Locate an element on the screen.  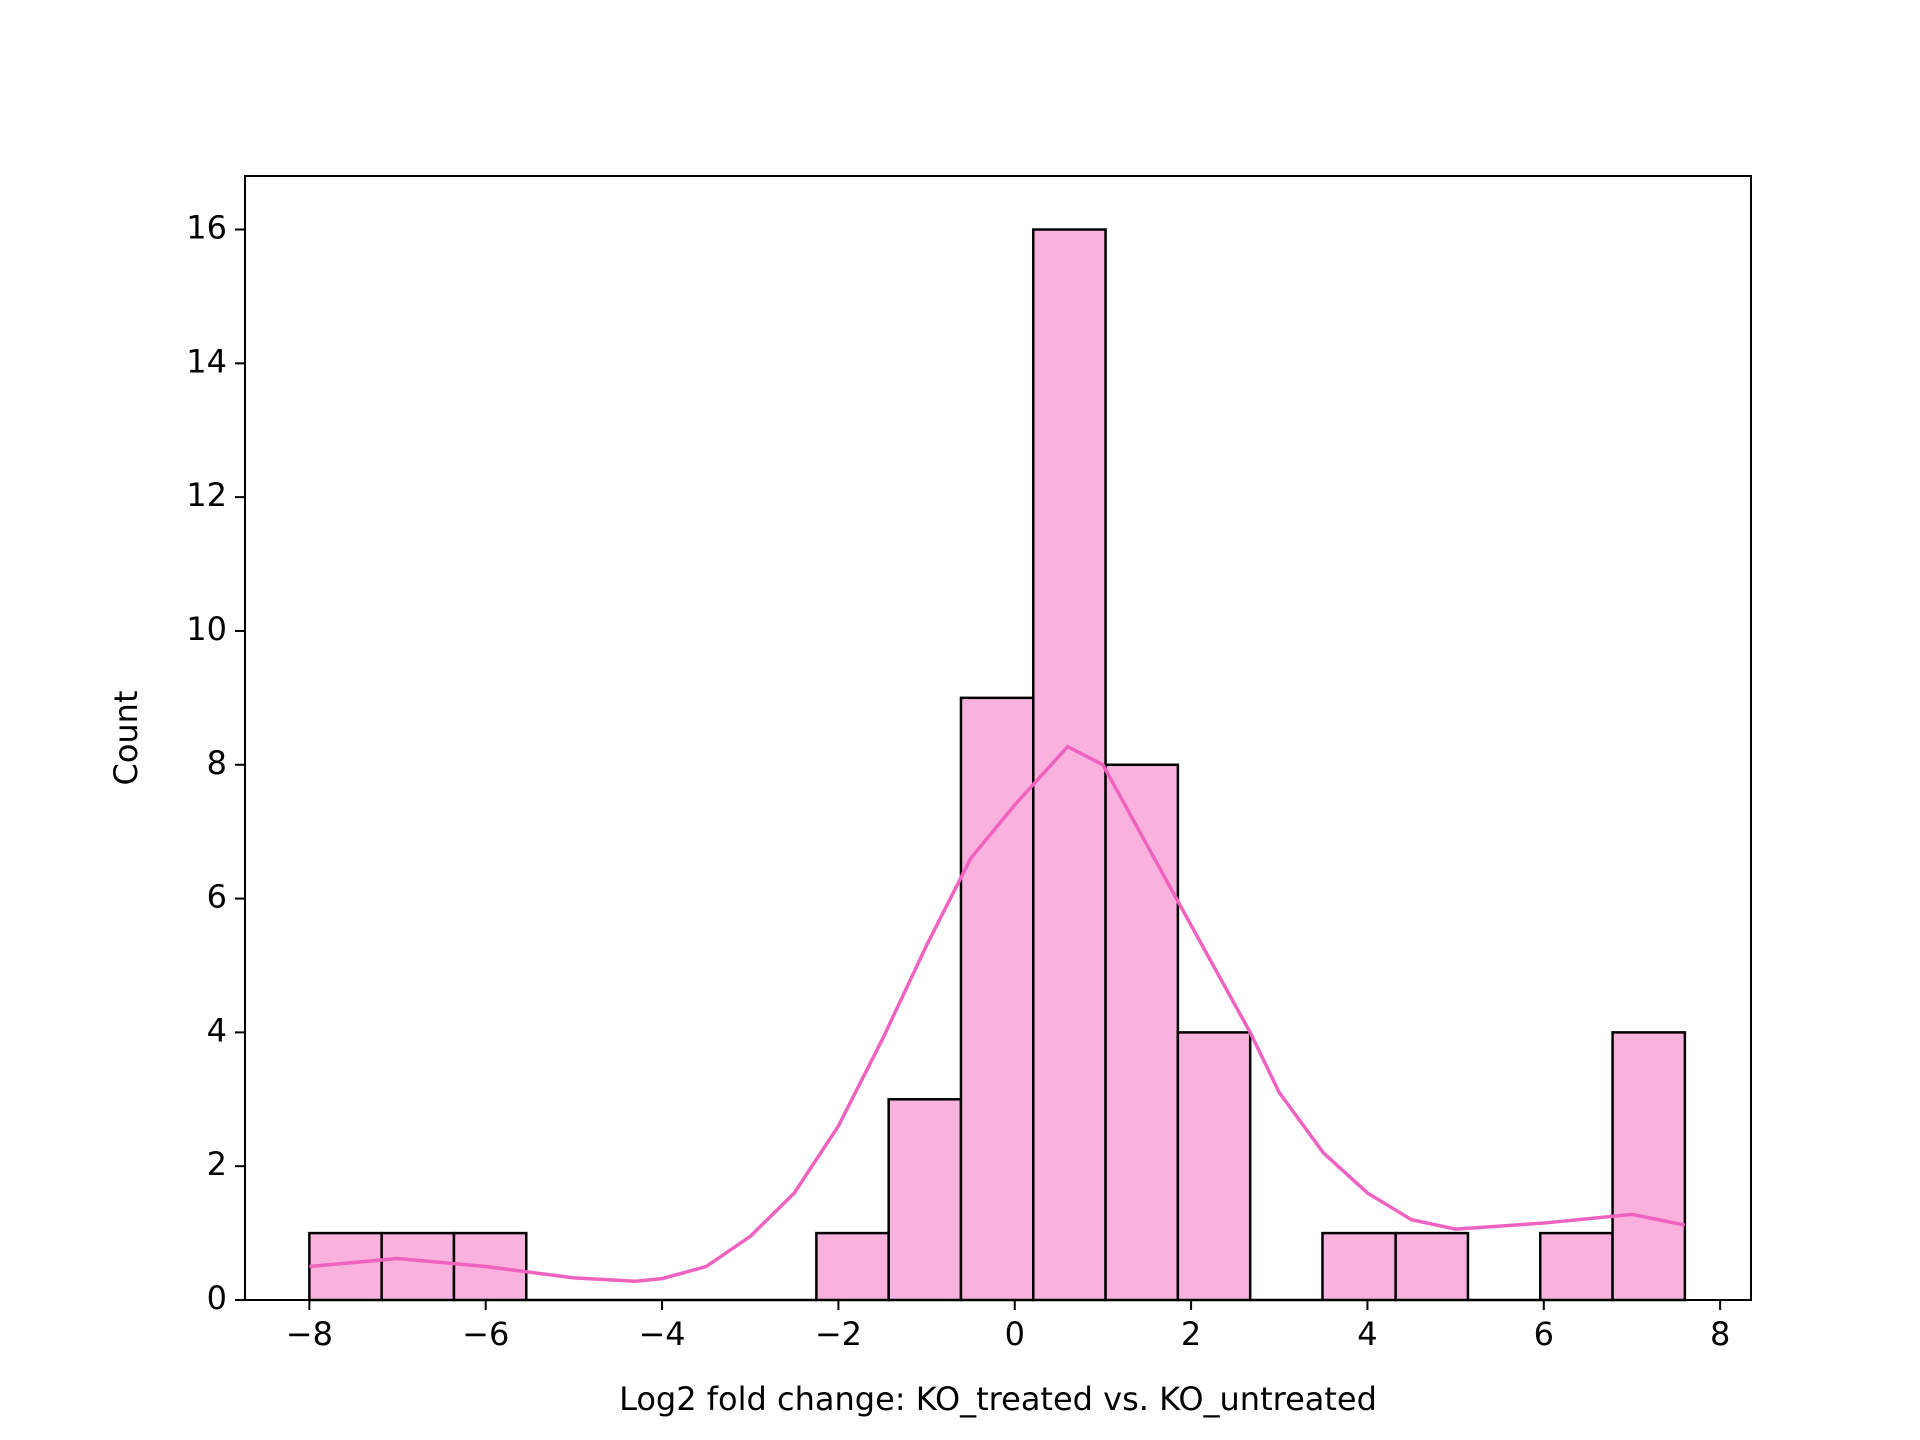
x-tick-label: 4 is located at coordinates (1367, 1334).